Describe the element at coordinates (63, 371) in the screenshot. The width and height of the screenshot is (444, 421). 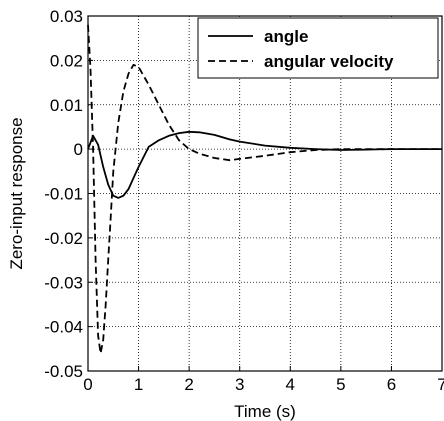
I see `y-tick-label: -0.05` at that location.